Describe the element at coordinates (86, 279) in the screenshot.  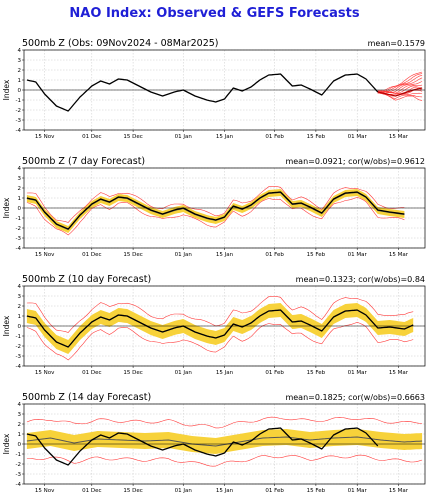
I see `panel-title: 500mb Z (10 day Forecast)` at that location.